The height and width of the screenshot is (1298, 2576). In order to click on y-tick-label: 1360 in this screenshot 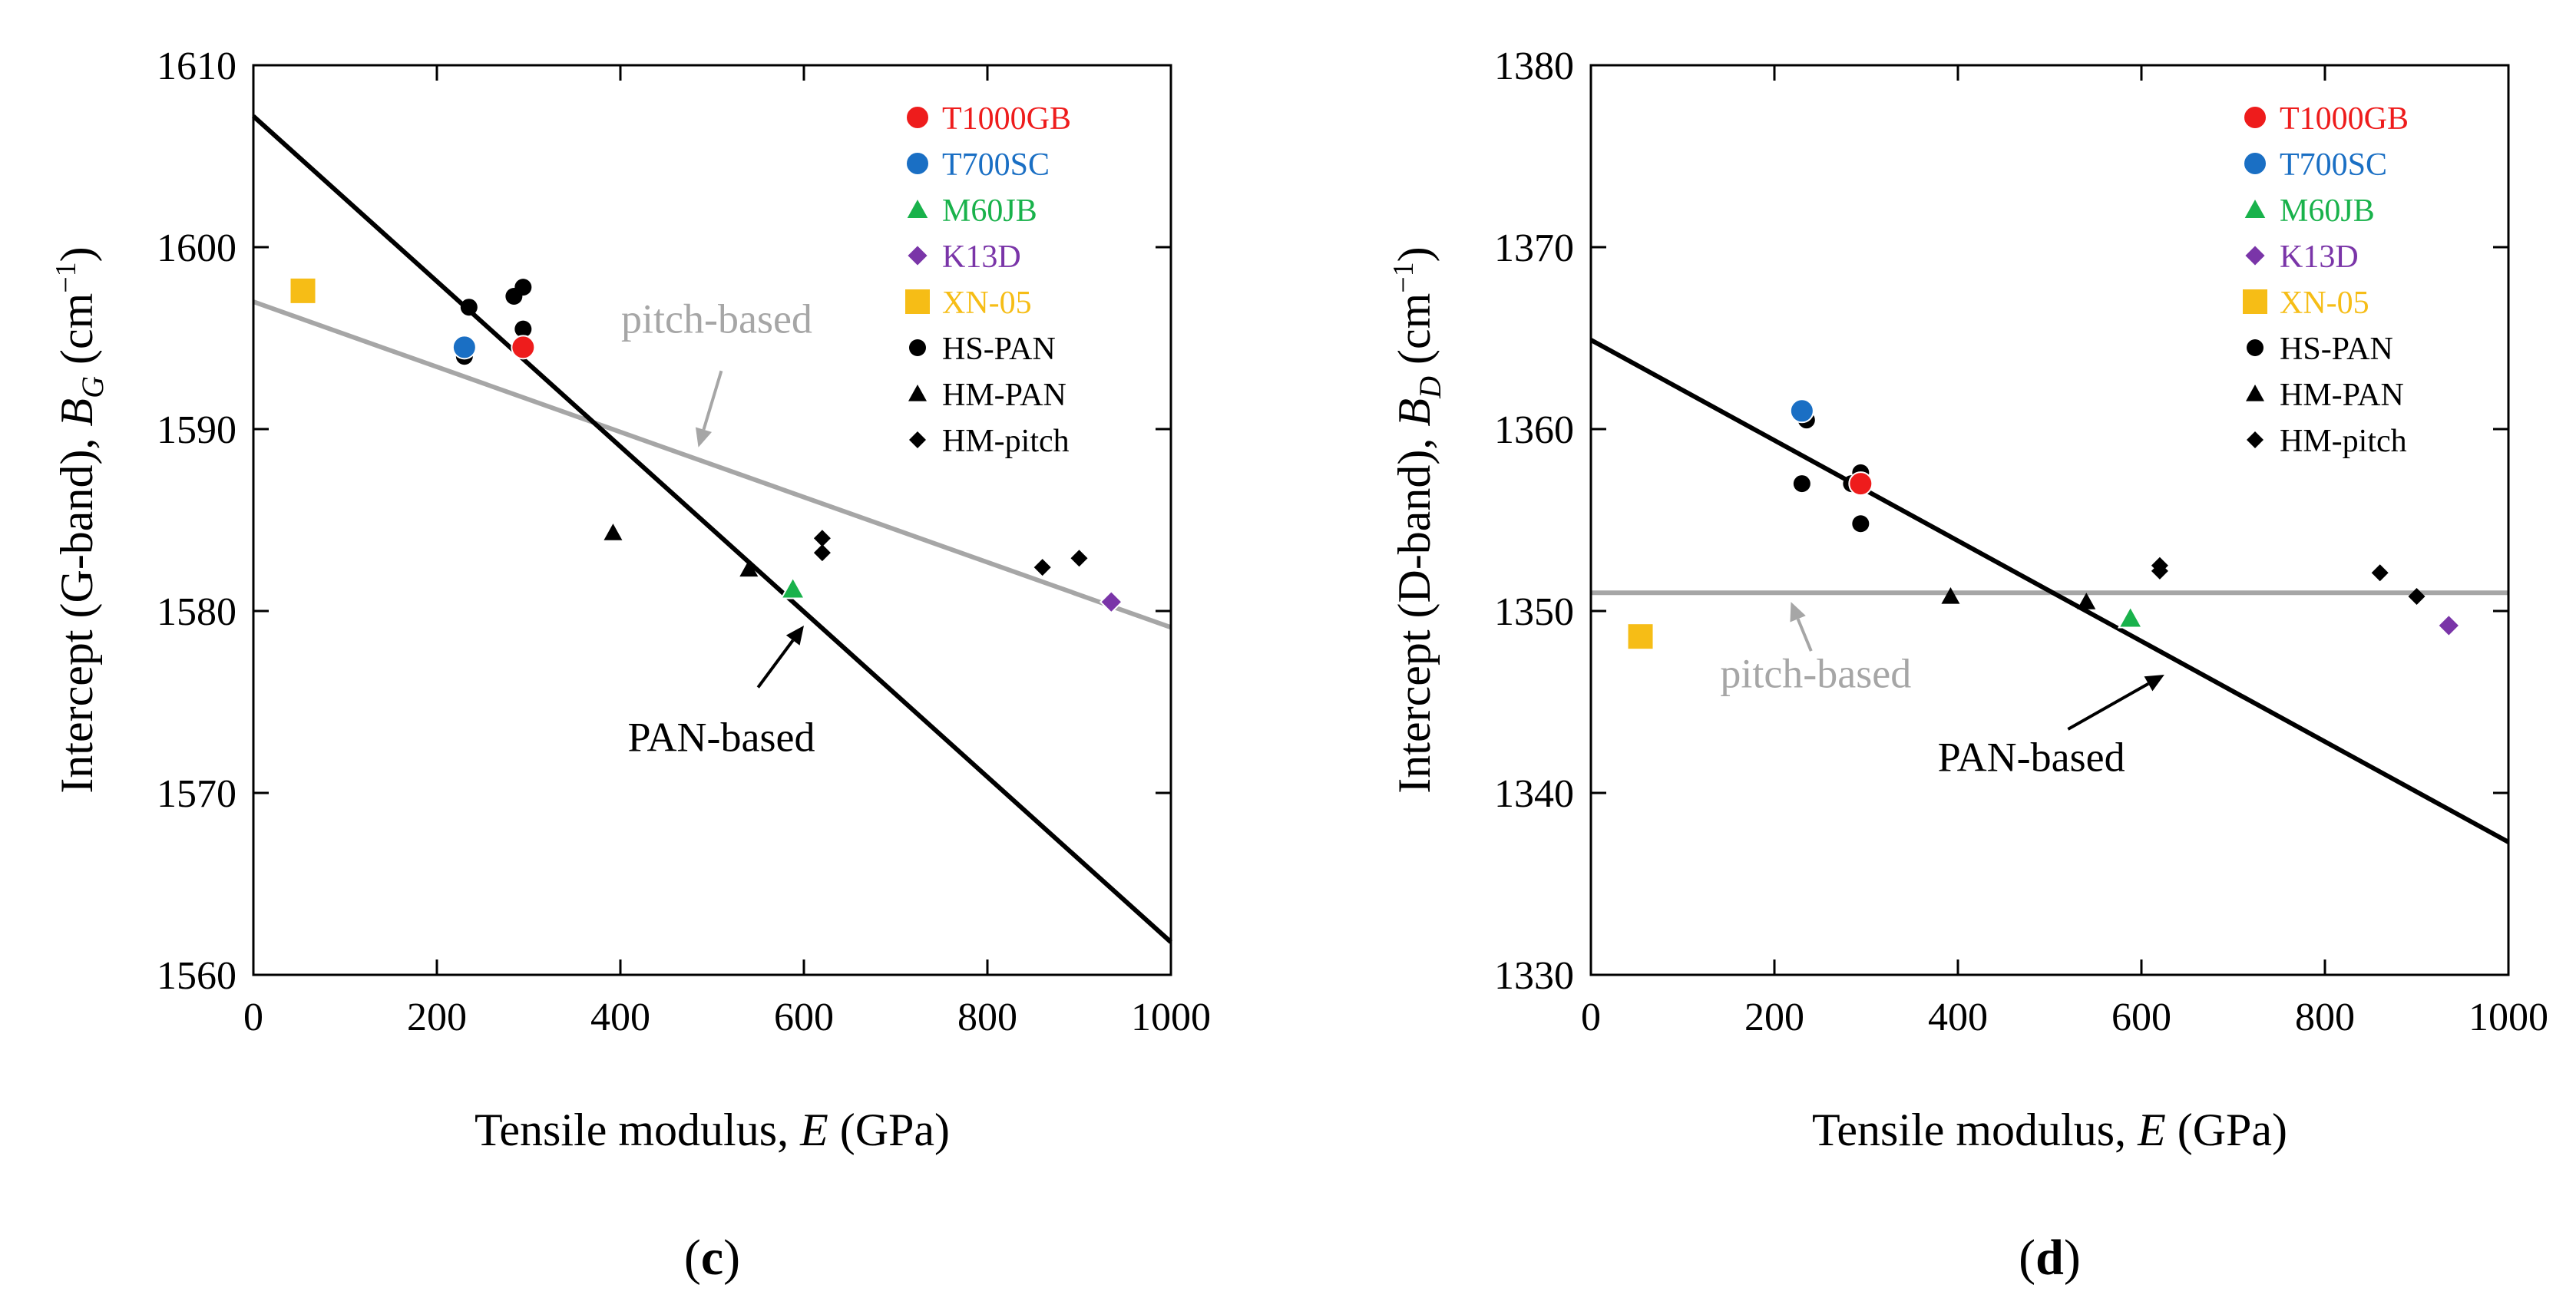, I will do `click(1534, 430)`.